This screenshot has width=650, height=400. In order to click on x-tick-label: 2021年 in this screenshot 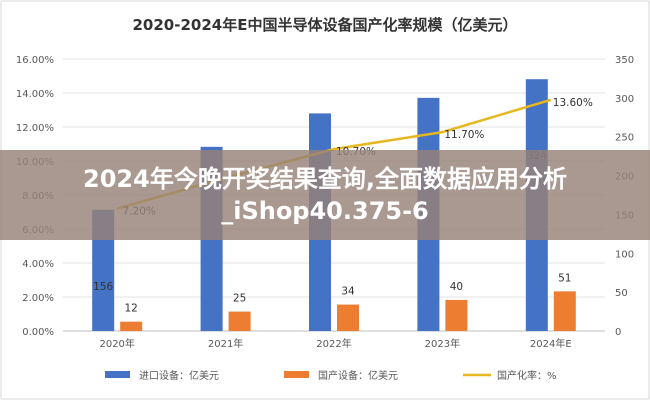, I will do `click(225, 343)`.